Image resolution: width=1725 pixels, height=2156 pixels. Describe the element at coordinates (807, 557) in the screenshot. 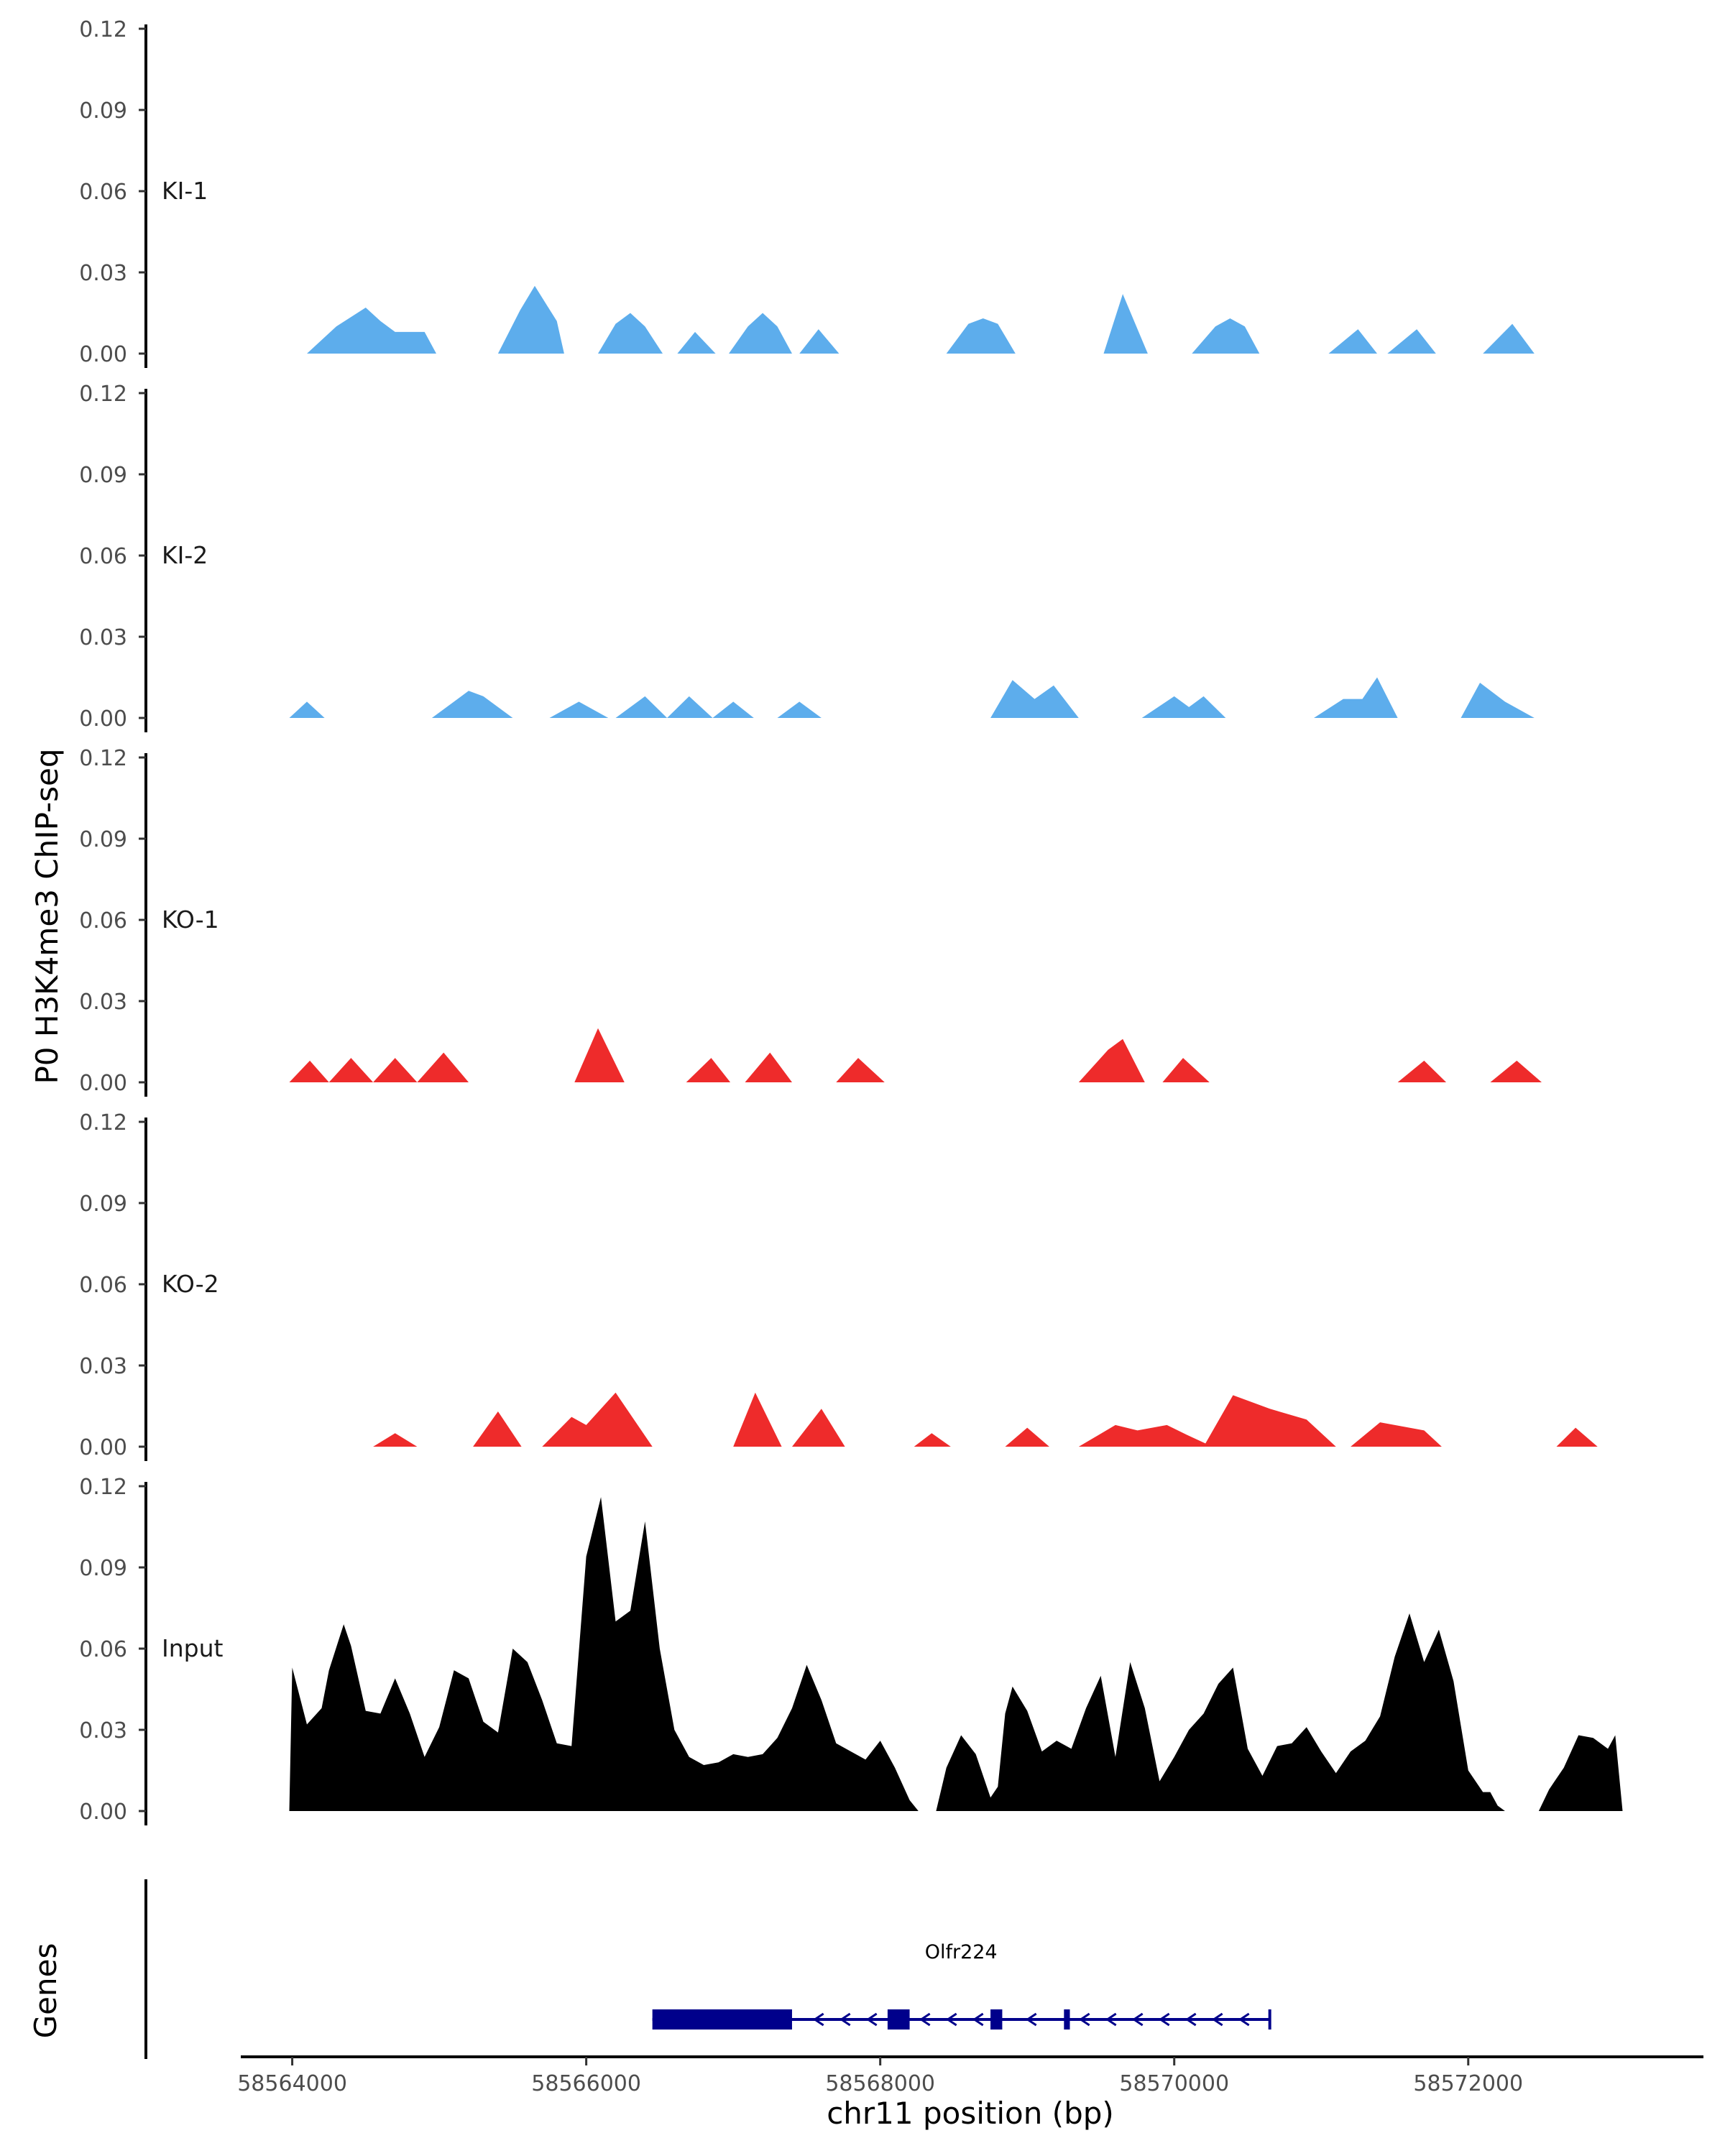

I see `track-ki-2: 0.00 0.03 0.06 0.09 0.12 KI-2` at that location.